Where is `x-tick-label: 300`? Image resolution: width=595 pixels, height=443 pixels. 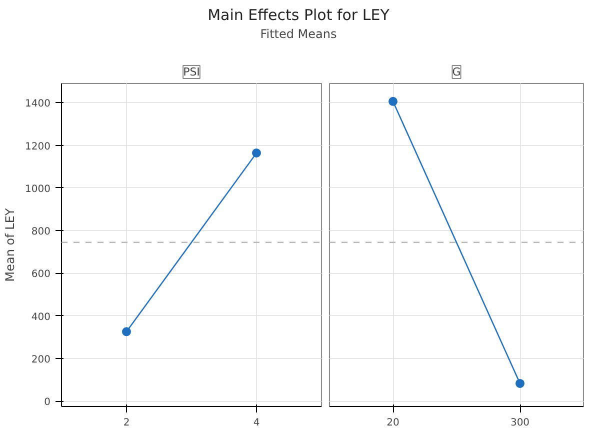
x-tick-label: 300 is located at coordinates (520, 423).